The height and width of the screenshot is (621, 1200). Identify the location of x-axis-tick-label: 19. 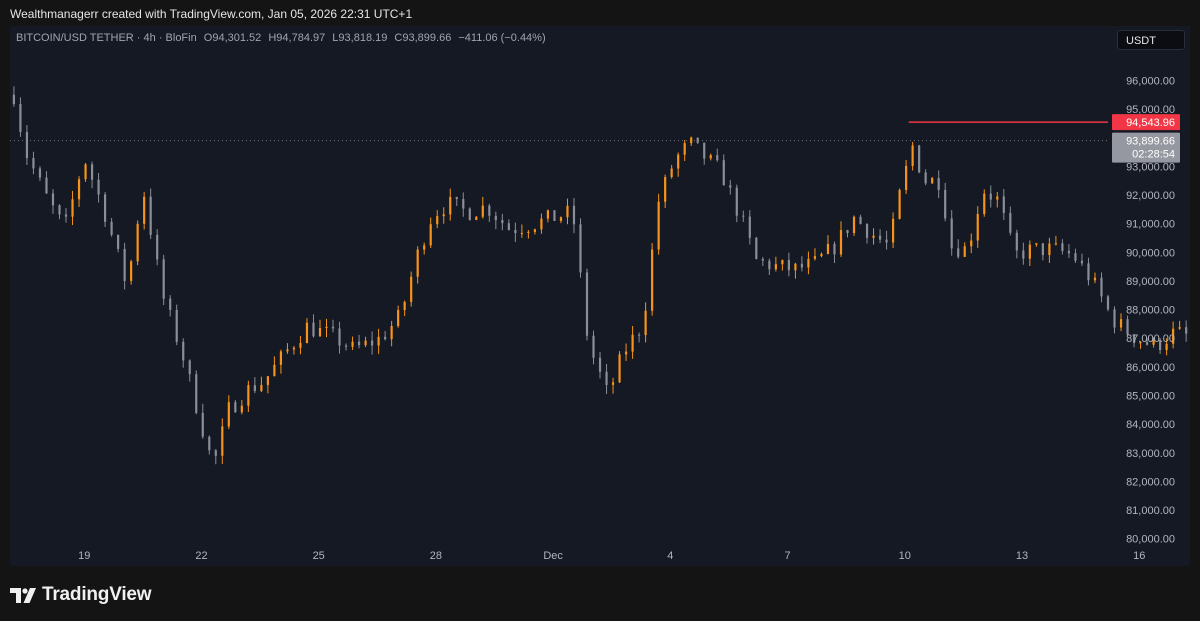
(84, 556).